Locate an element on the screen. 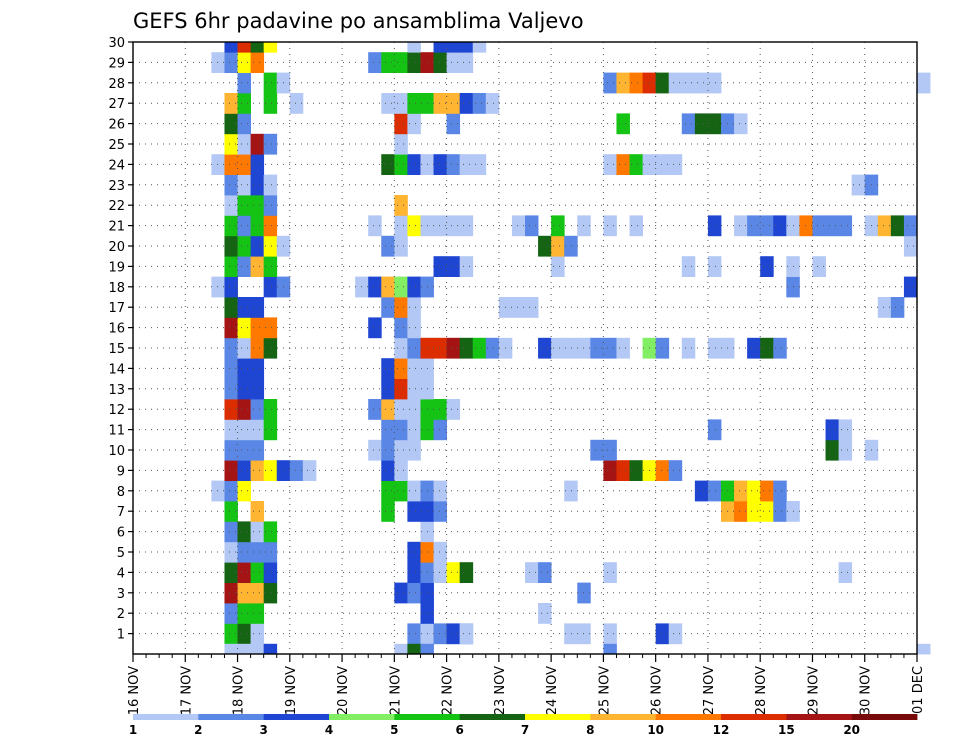  y-tick-label: 22 is located at coordinates (116, 206).